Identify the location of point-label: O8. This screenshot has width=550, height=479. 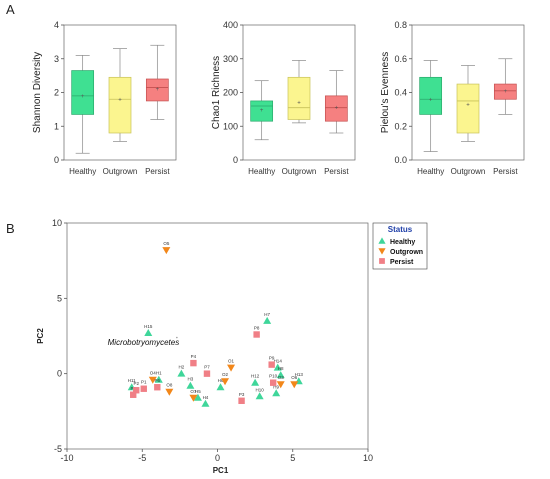
(169, 385).